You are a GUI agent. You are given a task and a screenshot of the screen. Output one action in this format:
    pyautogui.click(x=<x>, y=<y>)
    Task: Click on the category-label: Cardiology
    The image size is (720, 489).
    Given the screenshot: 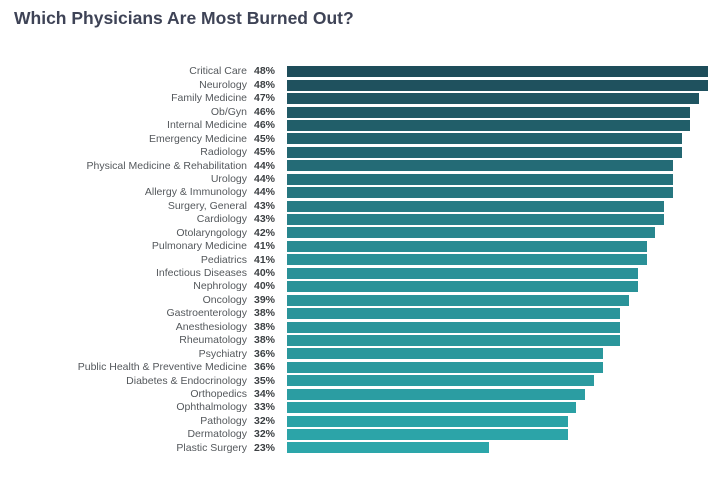 What is the action you would take?
    pyautogui.click(x=221, y=219)
    